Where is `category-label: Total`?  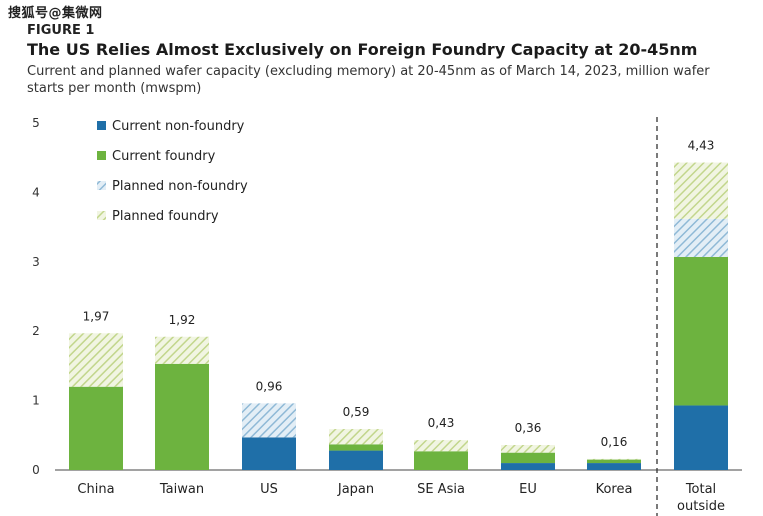
category-label: Total is located at coordinates (700, 489).